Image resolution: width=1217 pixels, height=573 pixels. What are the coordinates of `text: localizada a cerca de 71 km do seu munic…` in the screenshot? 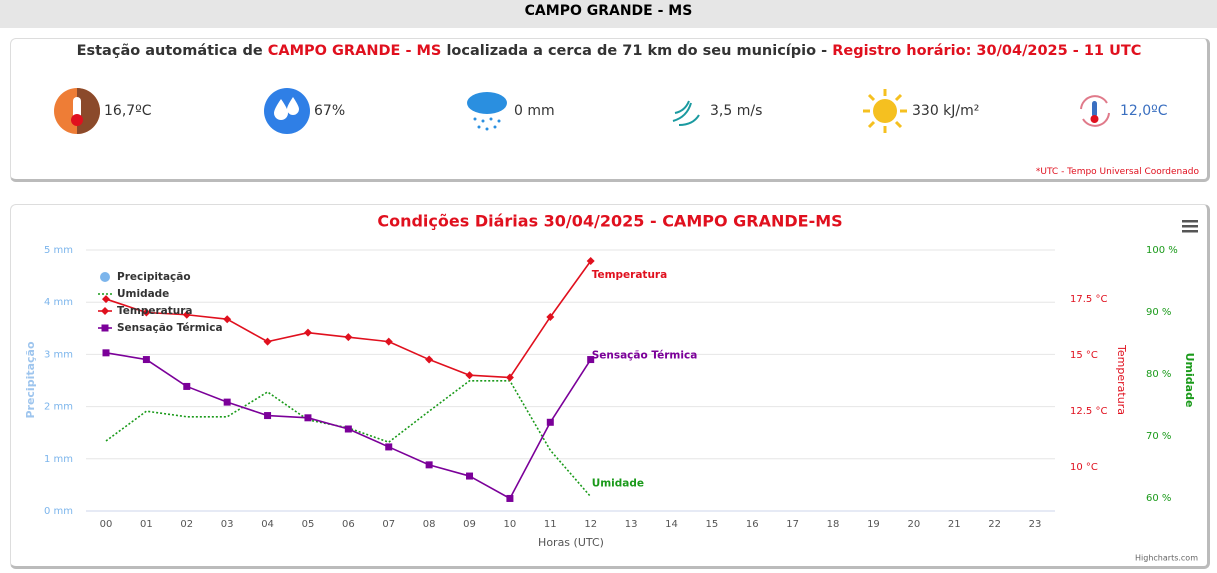 It's located at (637, 51).